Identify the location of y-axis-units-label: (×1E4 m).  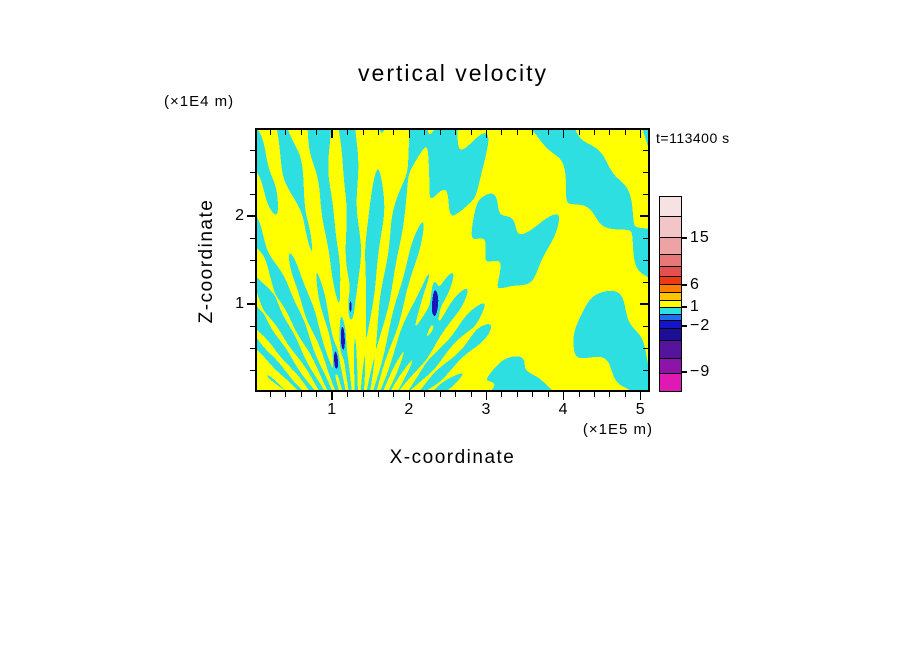
(199, 101).